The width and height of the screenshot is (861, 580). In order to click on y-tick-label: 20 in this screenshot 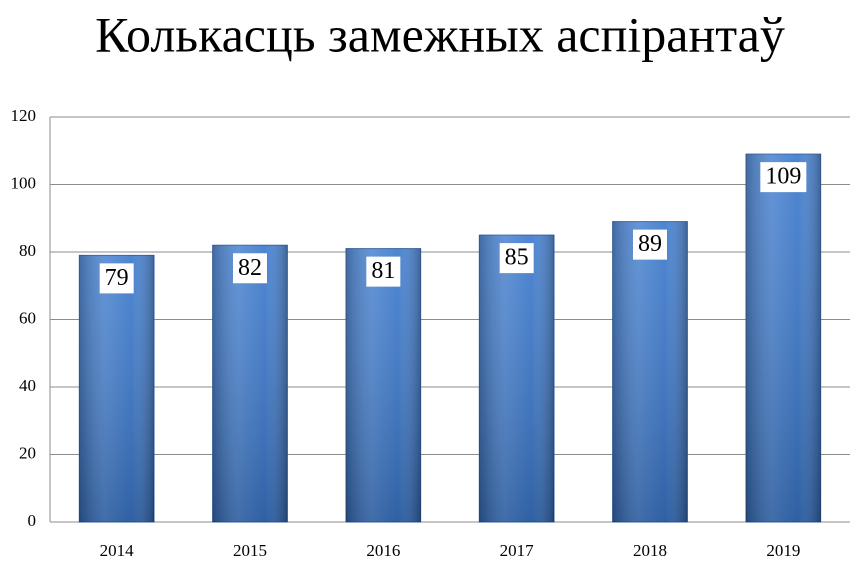, I will do `click(27, 452)`.